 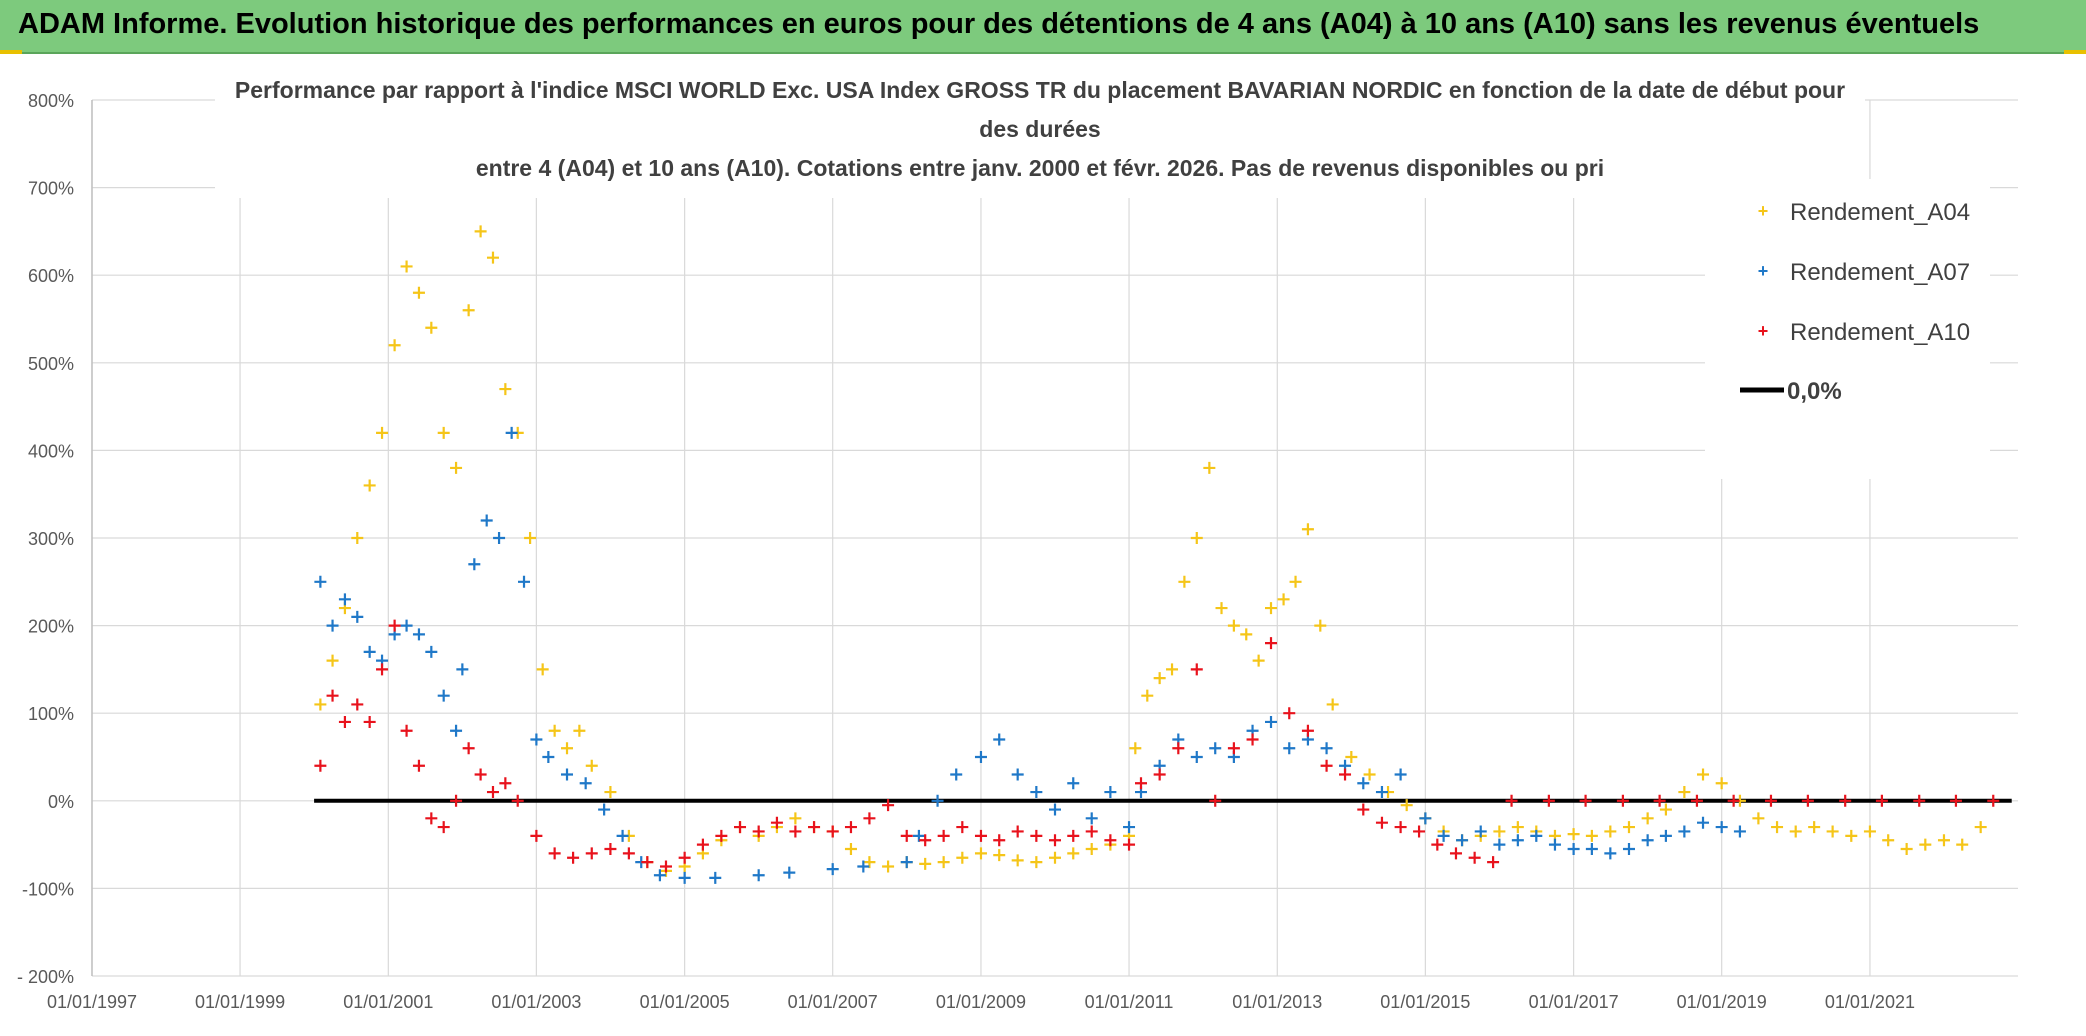 I want to click on legend-marker-a07: +, so click(x=1763, y=271).